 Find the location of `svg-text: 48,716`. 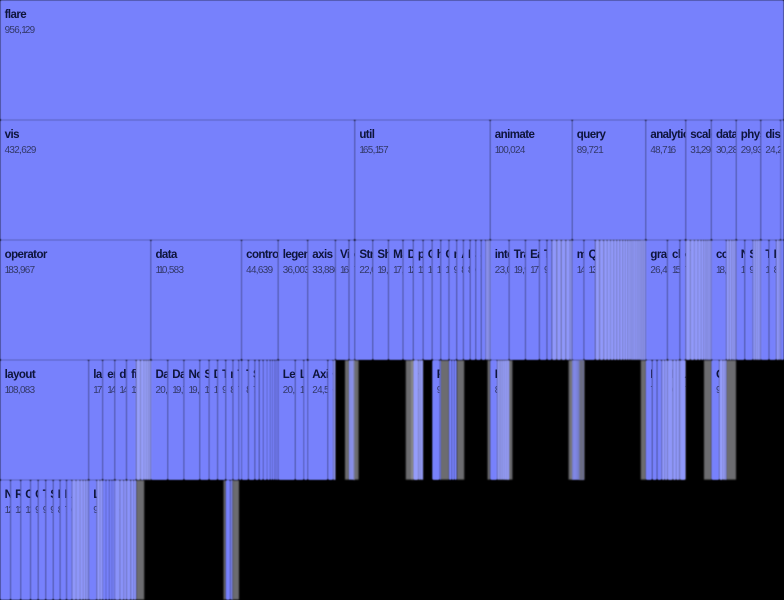

svg-text: 48,716 is located at coordinates (663, 150).